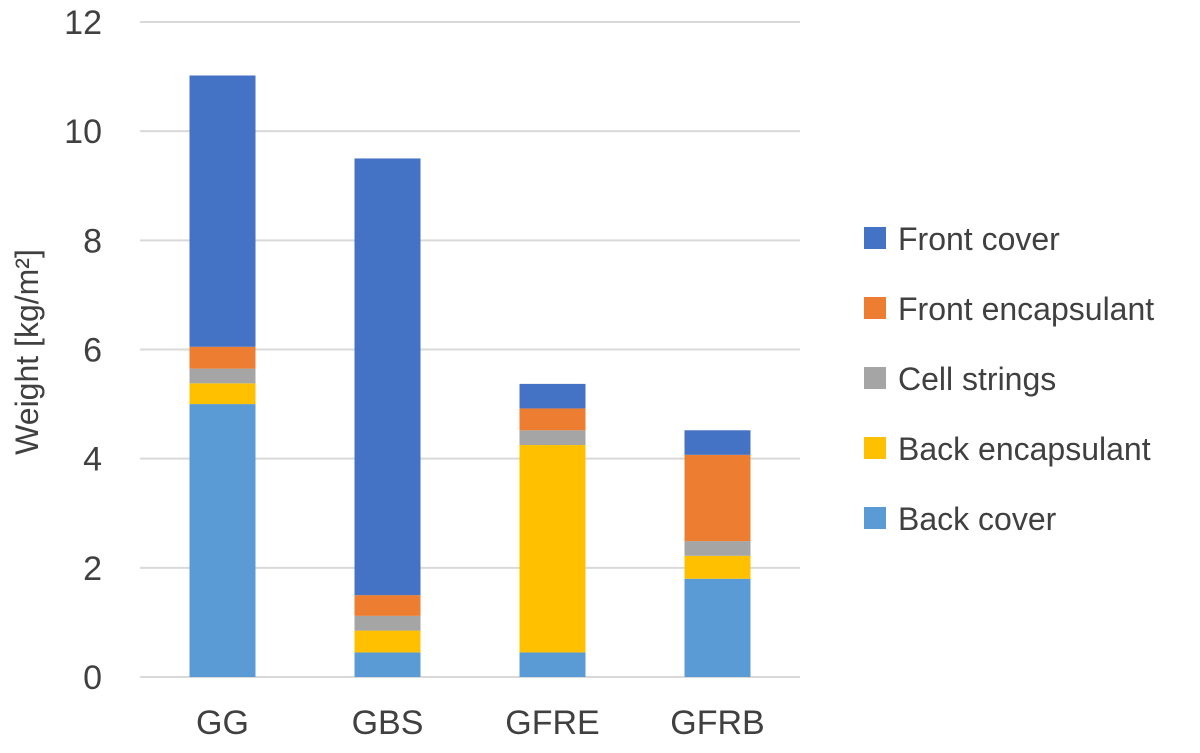 The image size is (1200, 753). I want to click on legend-entry: Back cover, so click(977, 519).